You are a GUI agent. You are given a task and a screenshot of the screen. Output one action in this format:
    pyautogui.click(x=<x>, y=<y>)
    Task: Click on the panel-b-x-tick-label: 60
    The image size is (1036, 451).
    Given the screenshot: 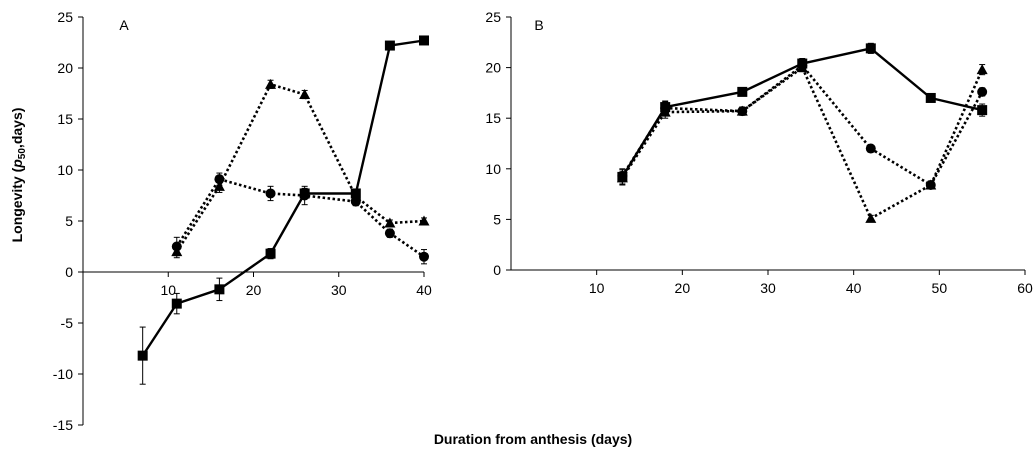 What is the action you would take?
    pyautogui.click(x=1025, y=288)
    